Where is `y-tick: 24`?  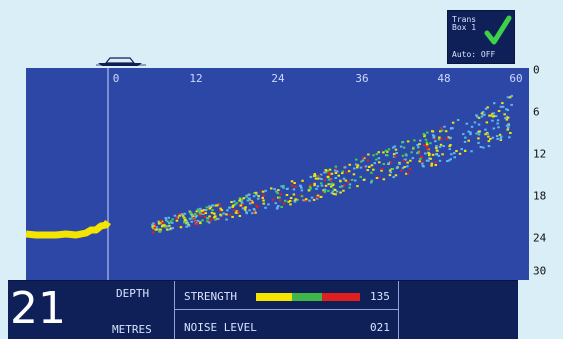 y-tick: 24 is located at coordinates (540, 238).